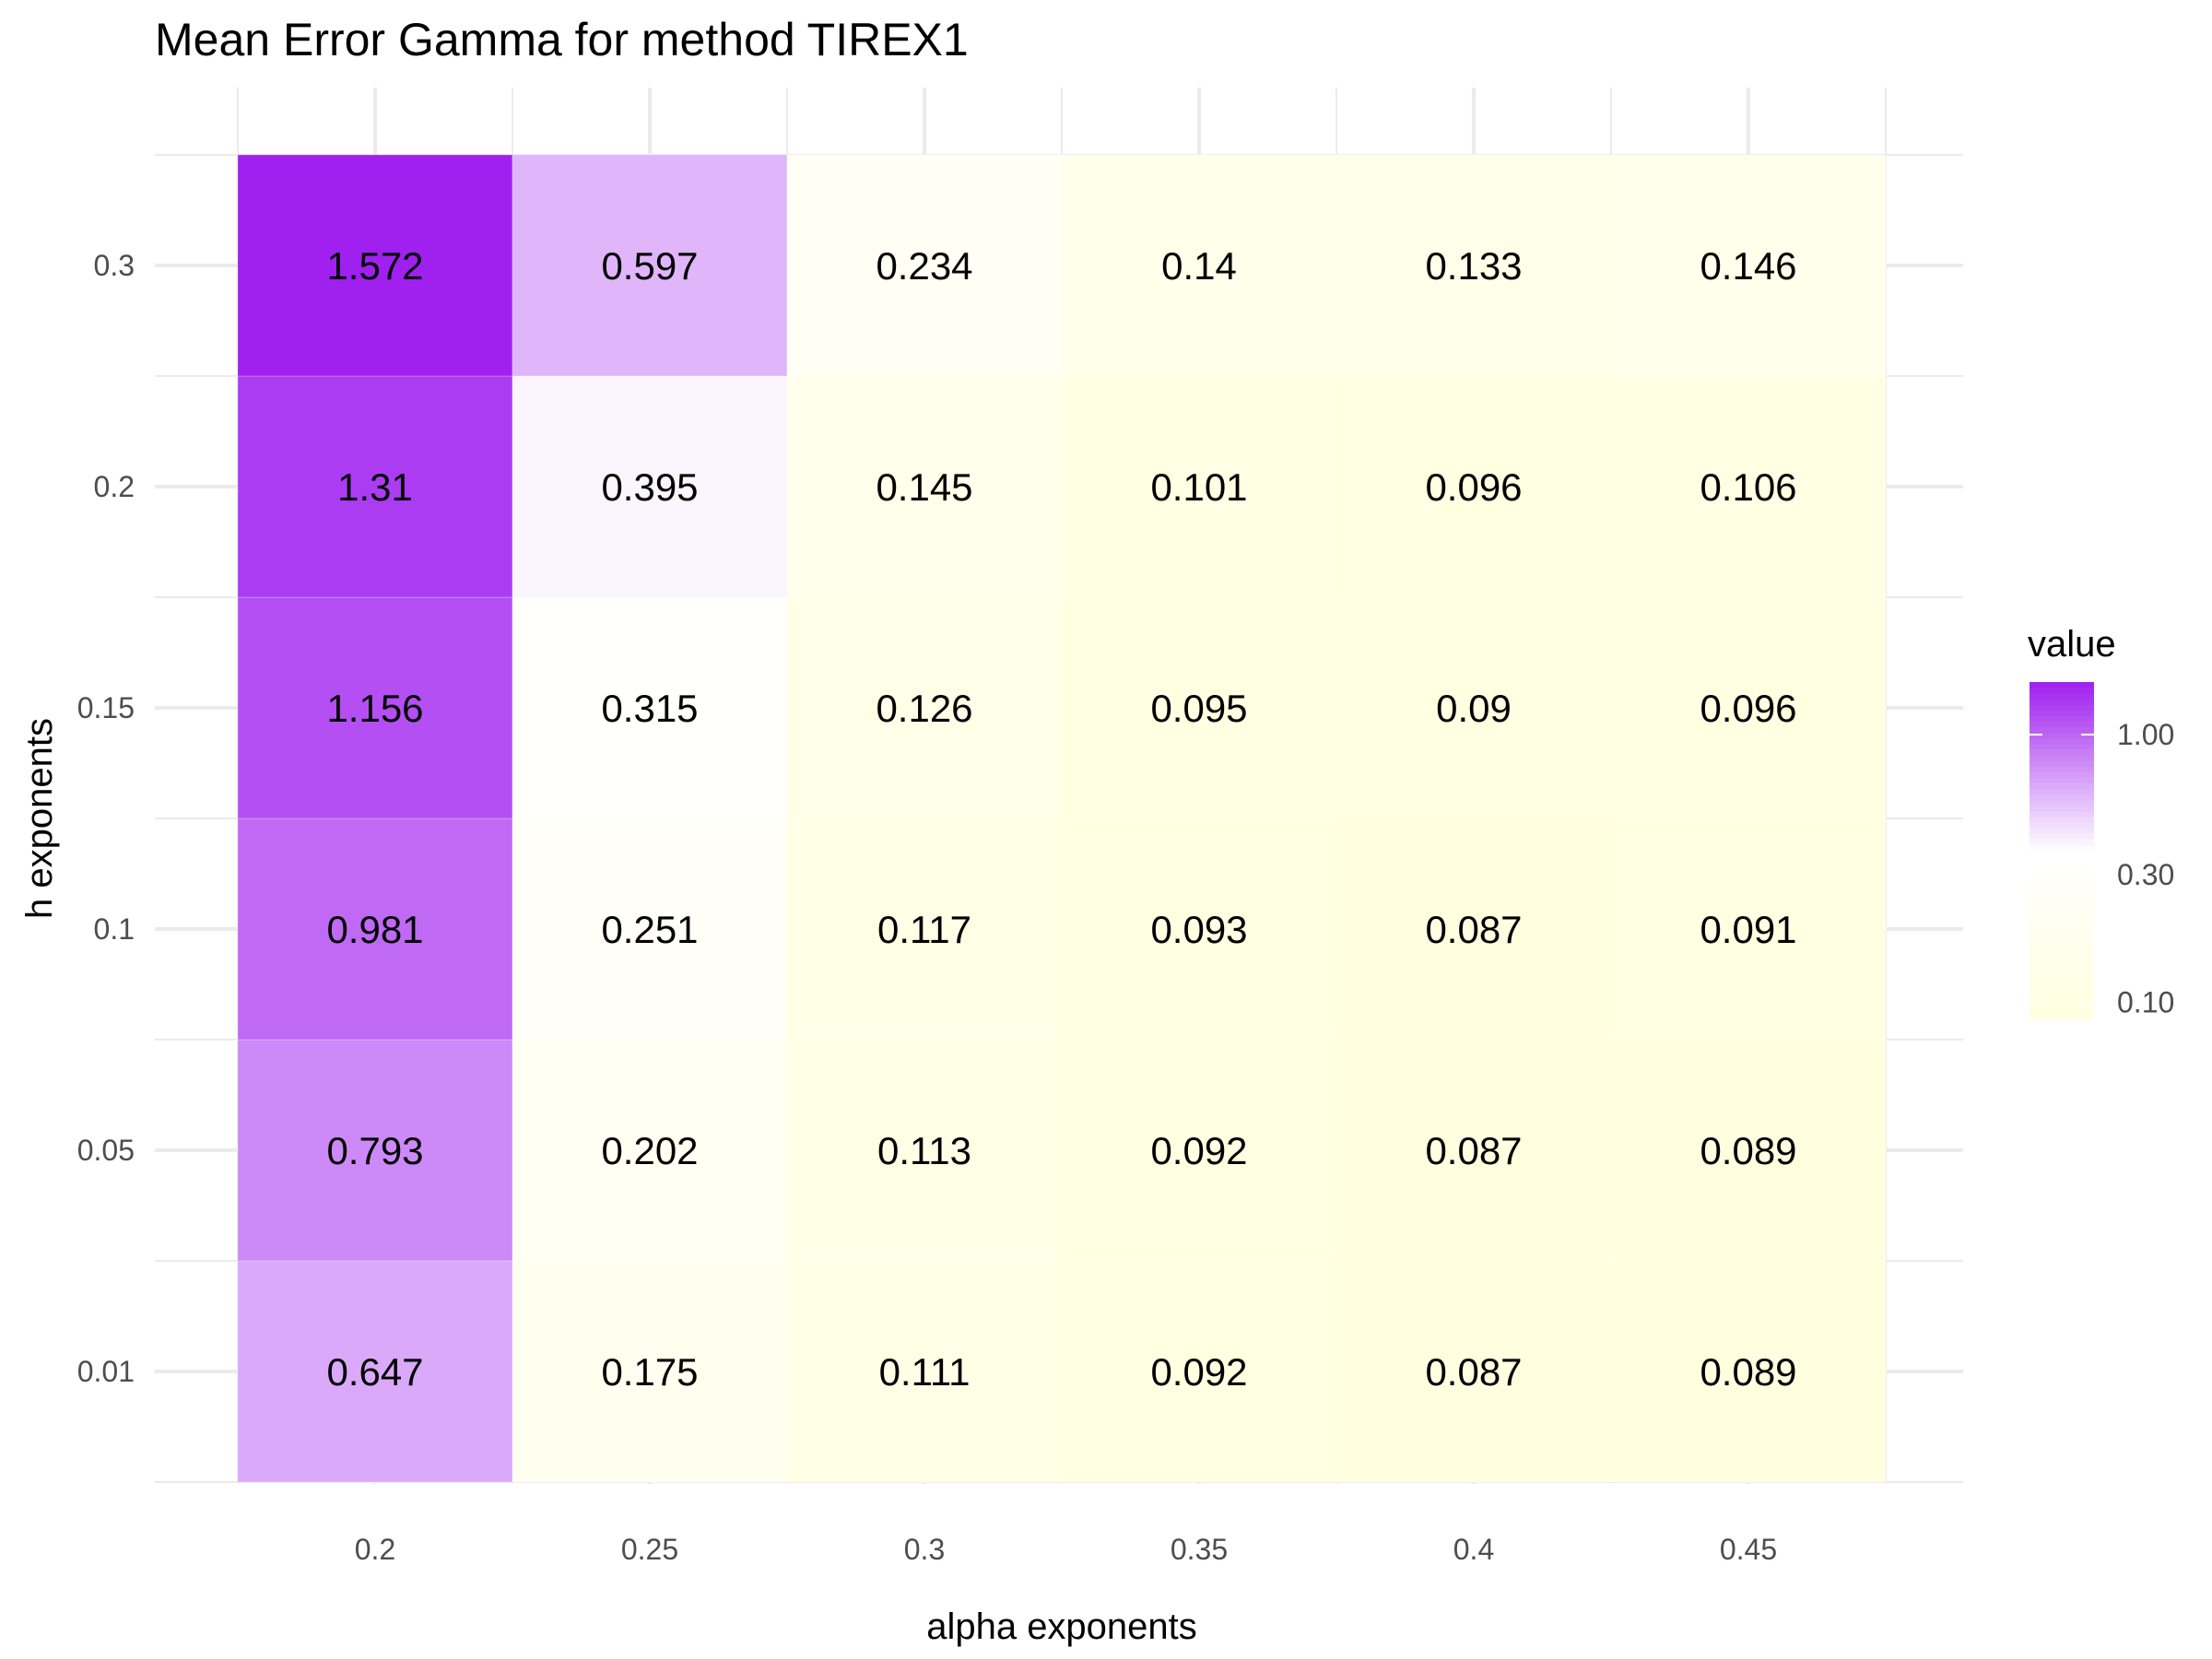  I want to click on cell-value-label: 0.133, so click(1473, 266).